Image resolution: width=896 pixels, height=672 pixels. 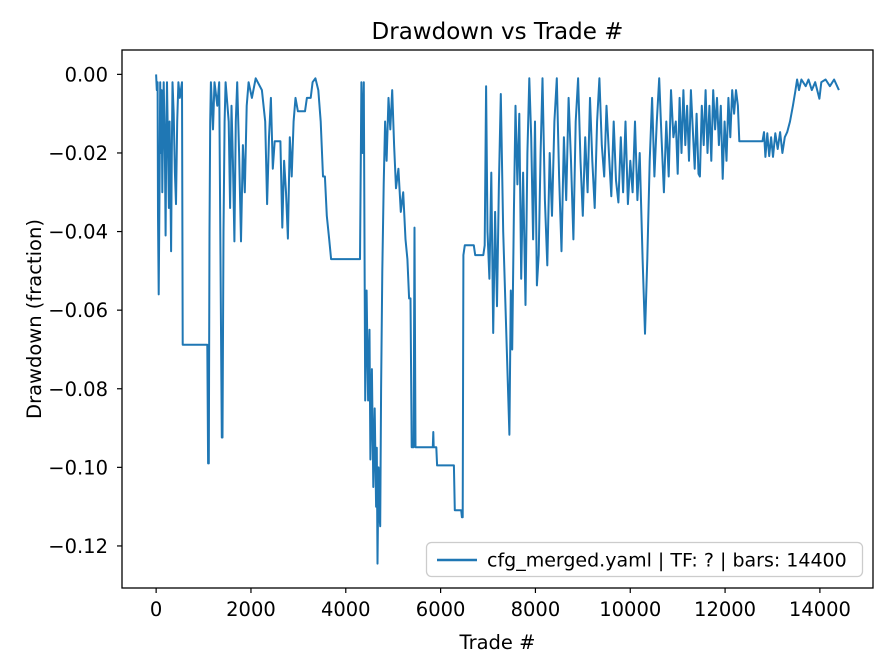 What do you see at coordinates (78, 389) in the screenshot?
I see `y-tick-label: −0.08` at bounding box center [78, 389].